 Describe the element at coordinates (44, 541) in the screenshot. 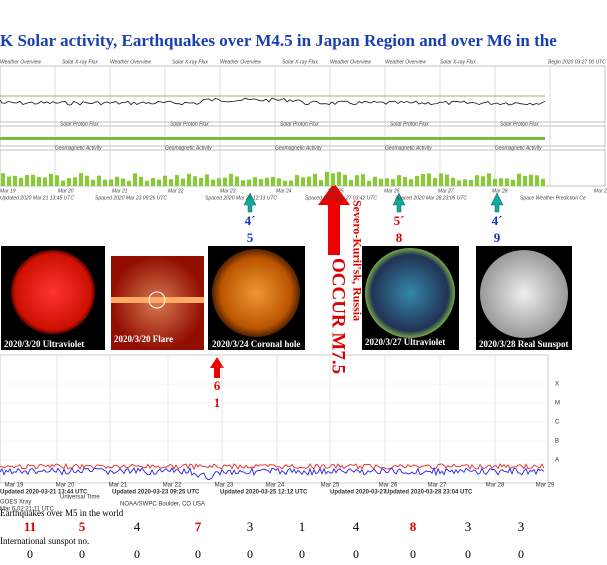

I see `row-label: International sunspot no.` at that location.